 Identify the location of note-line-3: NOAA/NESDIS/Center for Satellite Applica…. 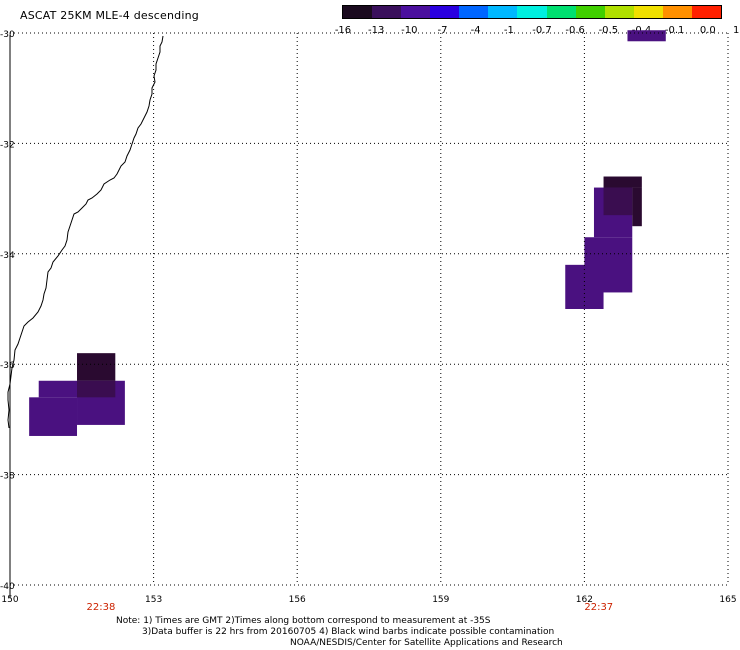
(426, 643).